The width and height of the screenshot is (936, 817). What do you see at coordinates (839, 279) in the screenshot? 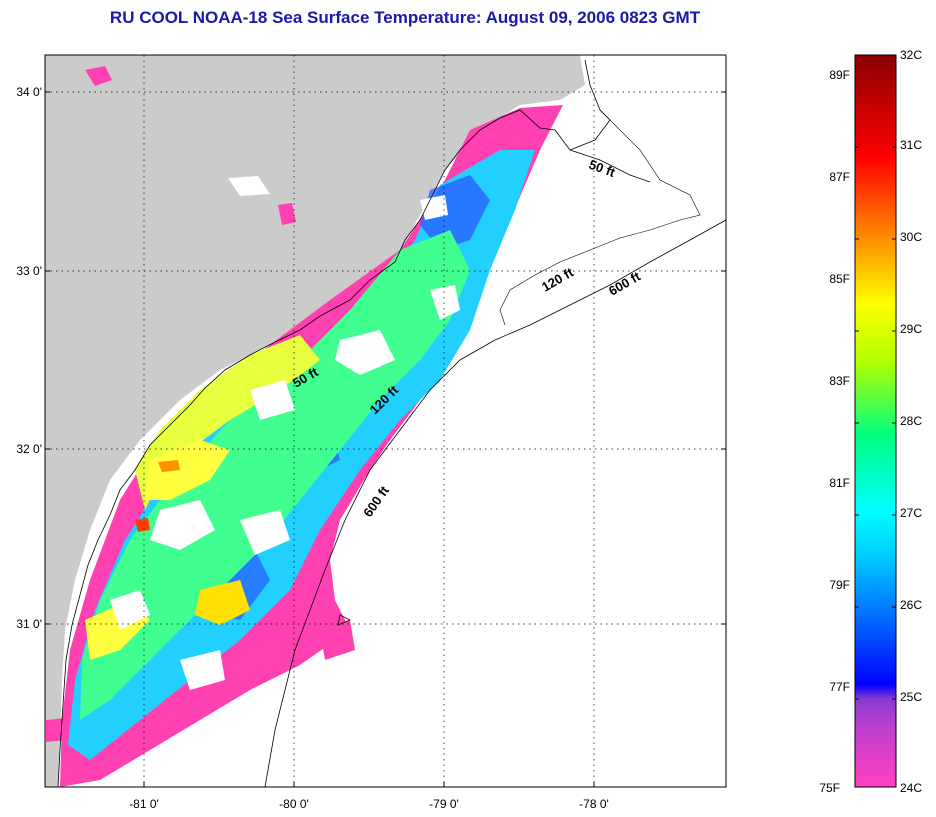
I see `colorbar-f-label: 85F` at bounding box center [839, 279].